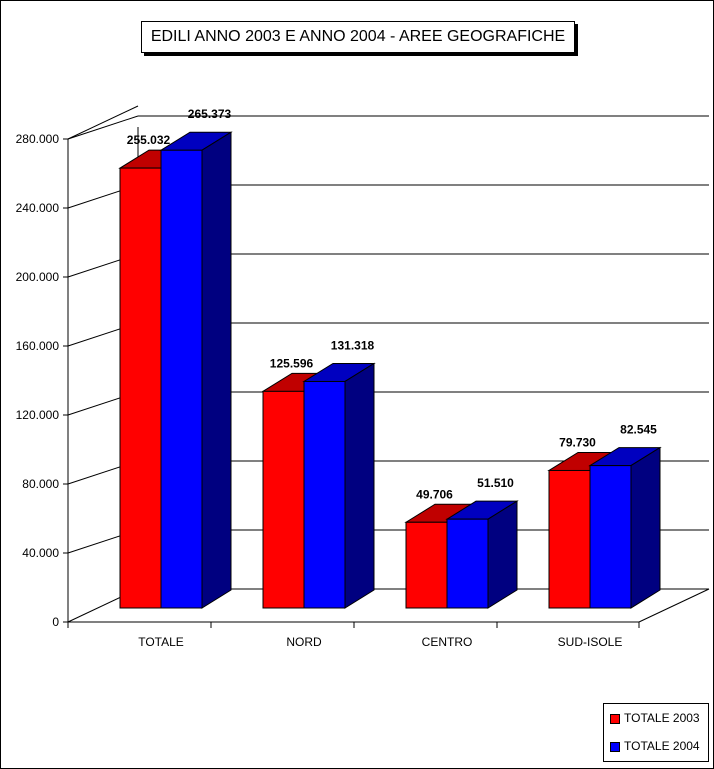 This screenshot has width=714, height=769. I want to click on data-label: 51.510, so click(495, 483).